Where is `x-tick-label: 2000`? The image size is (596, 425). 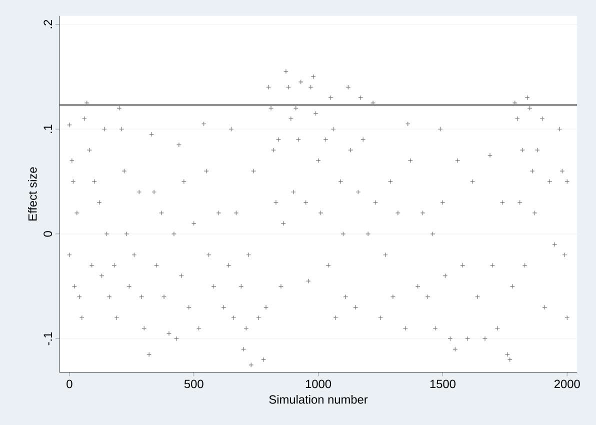 x-tick-label: 2000 is located at coordinates (567, 384).